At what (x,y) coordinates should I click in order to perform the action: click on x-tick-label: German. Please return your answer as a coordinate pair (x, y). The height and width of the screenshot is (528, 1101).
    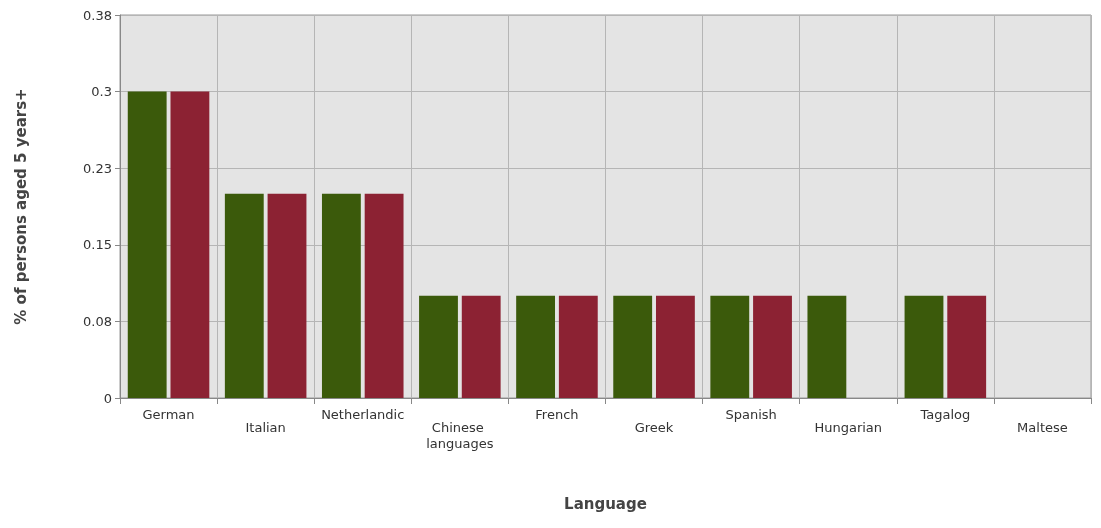
    Looking at the image, I should click on (168, 414).